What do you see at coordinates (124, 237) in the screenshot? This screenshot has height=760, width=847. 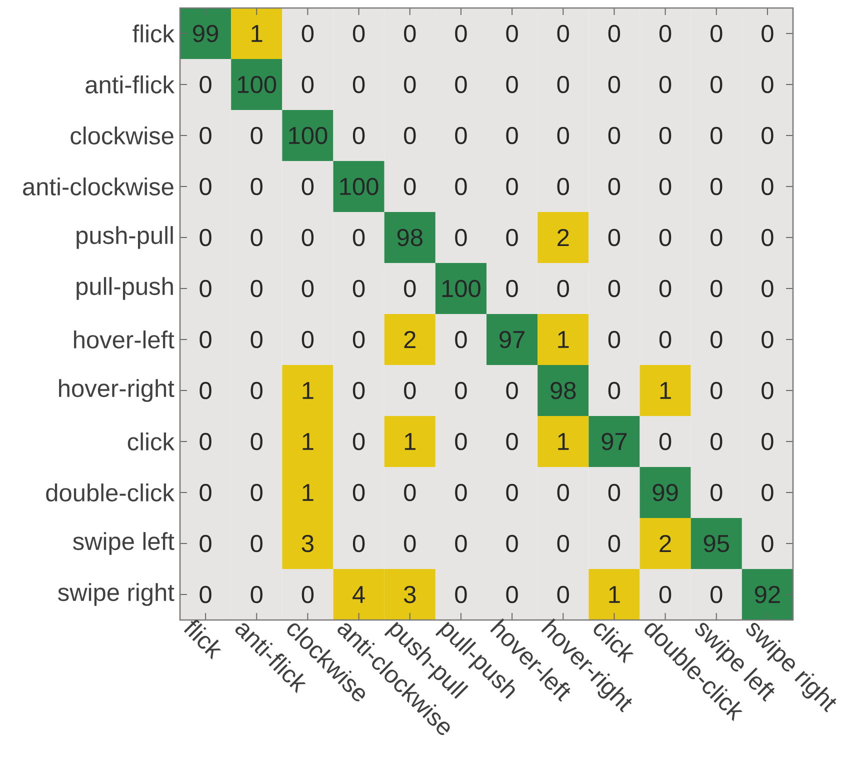 I see `y-tick-label: push-pull` at bounding box center [124, 237].